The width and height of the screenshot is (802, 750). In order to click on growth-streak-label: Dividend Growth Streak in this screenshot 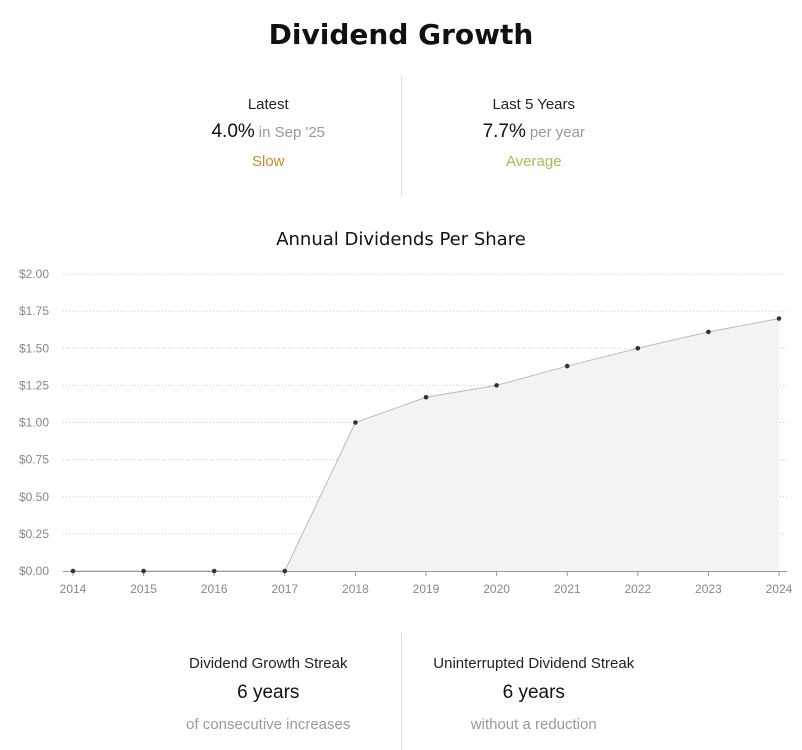, I will do `click(268, 663)`.